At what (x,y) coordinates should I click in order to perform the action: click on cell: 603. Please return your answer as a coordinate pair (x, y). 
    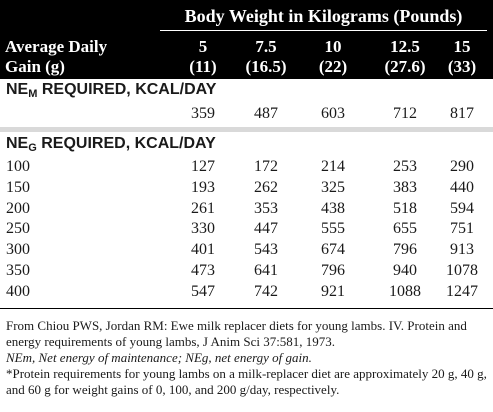
    Looking at the image, I should click on (333, 113).